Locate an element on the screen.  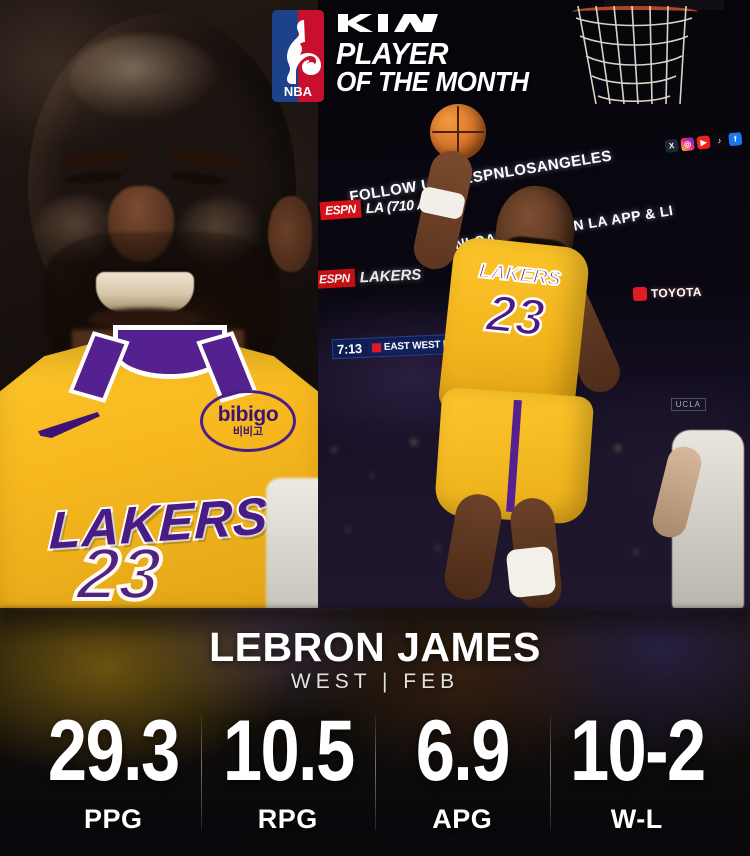
bibigo-sponsor-patch: bibigo 비비고 is located at coordinates (248, 421).